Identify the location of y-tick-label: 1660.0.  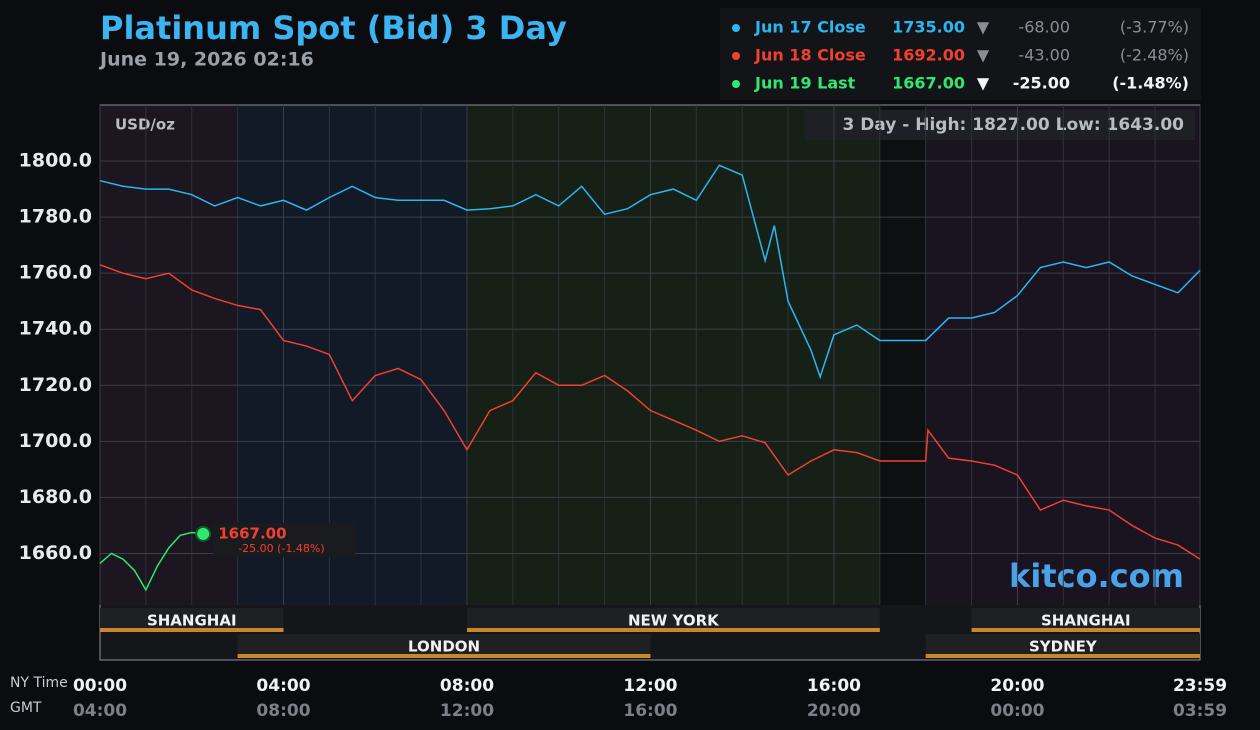
(55, 553).